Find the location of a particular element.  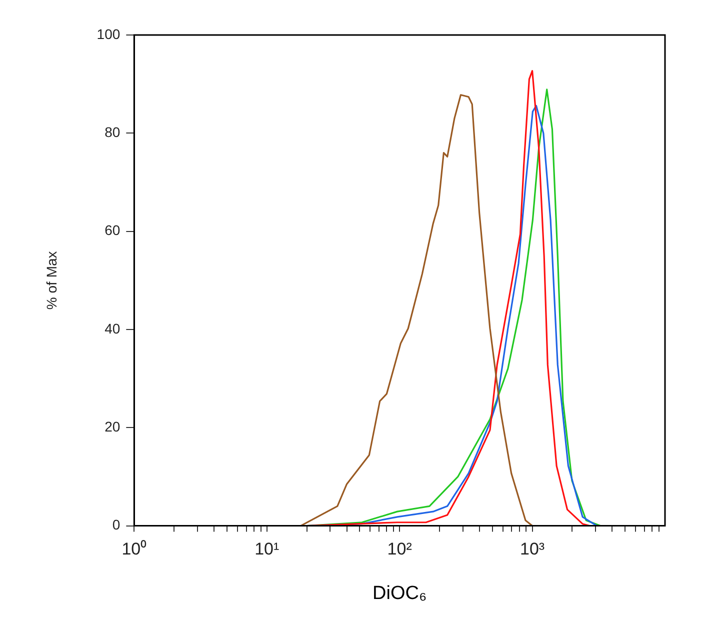

x-axis-title: DiOC₆ is located at coordinates (399, 593).